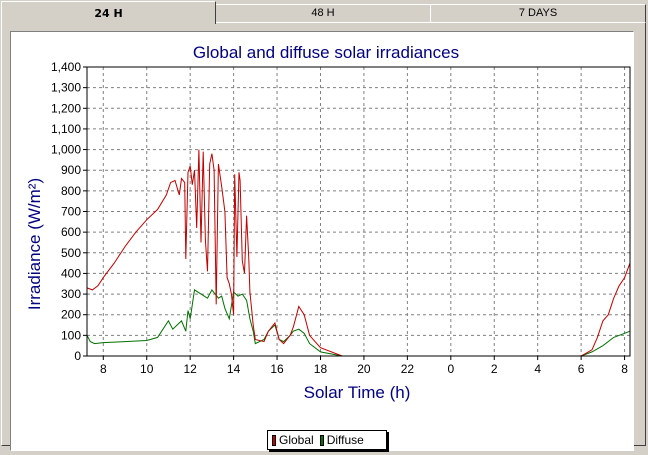 Image resolution: width=648 pixels, height=455 pixels. Describe the element at coordinates (66, 88) in the screenshot. I see `y-tick-label: 1,300` at that location.